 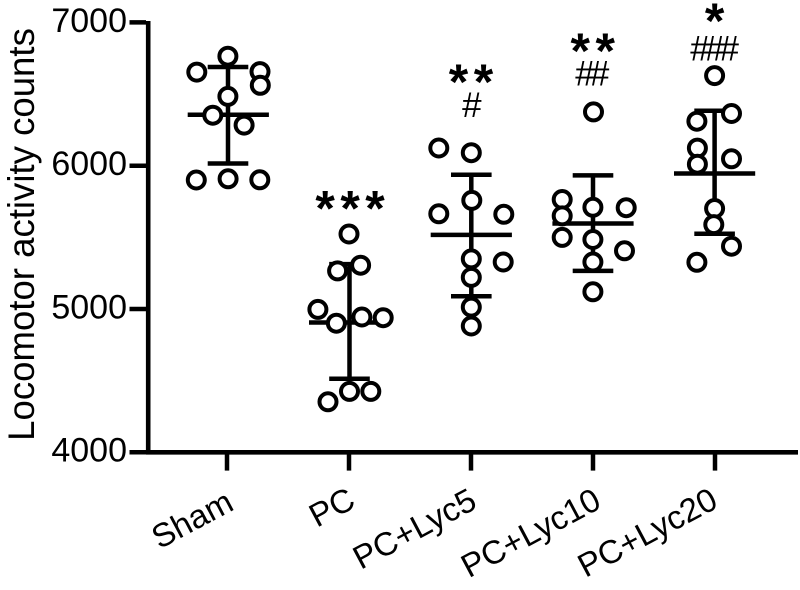 I want to click on svg-text: 4000, so click(x=89, y=451).